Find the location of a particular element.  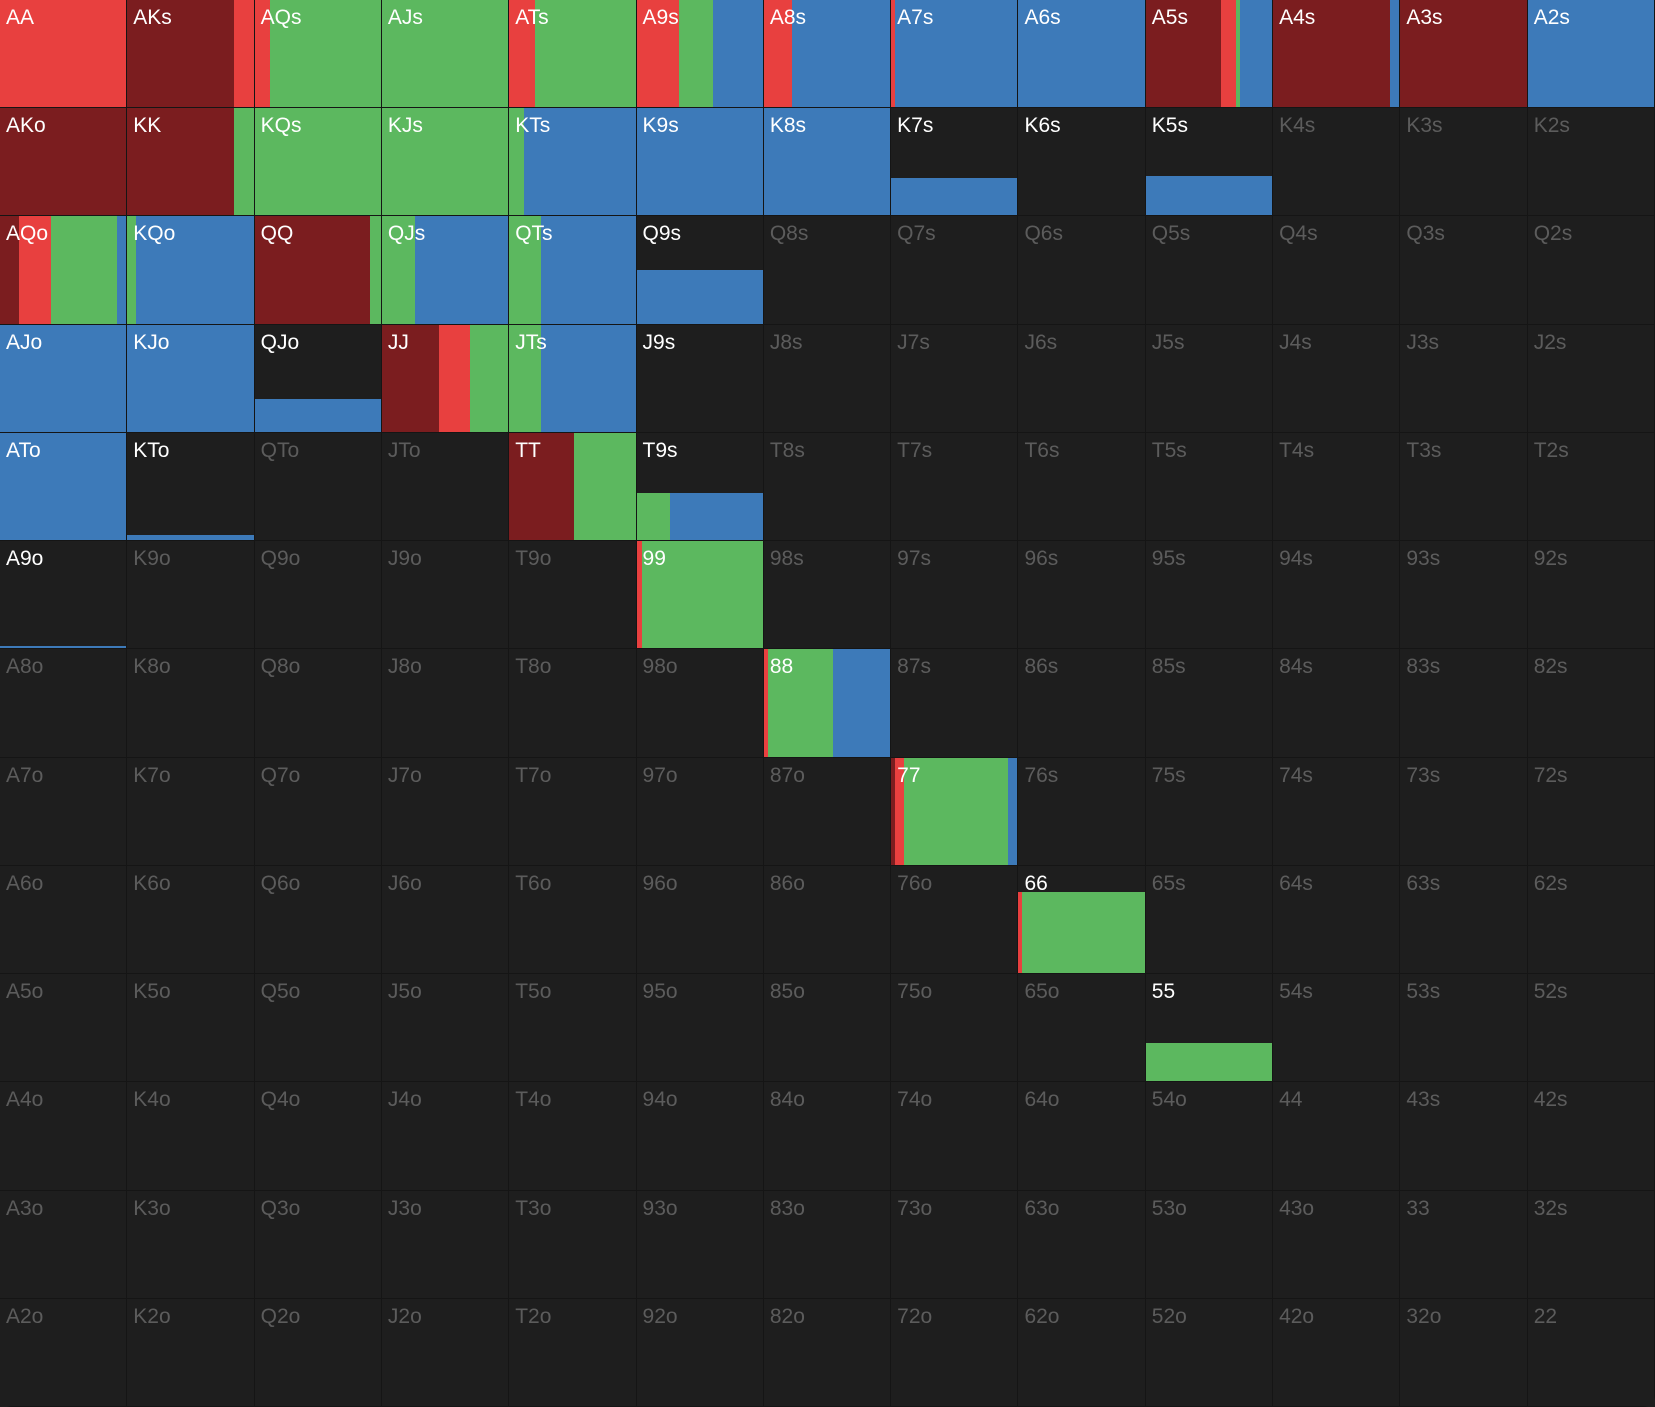

hand-cell: J5o is located at coordinates (445, 1028).